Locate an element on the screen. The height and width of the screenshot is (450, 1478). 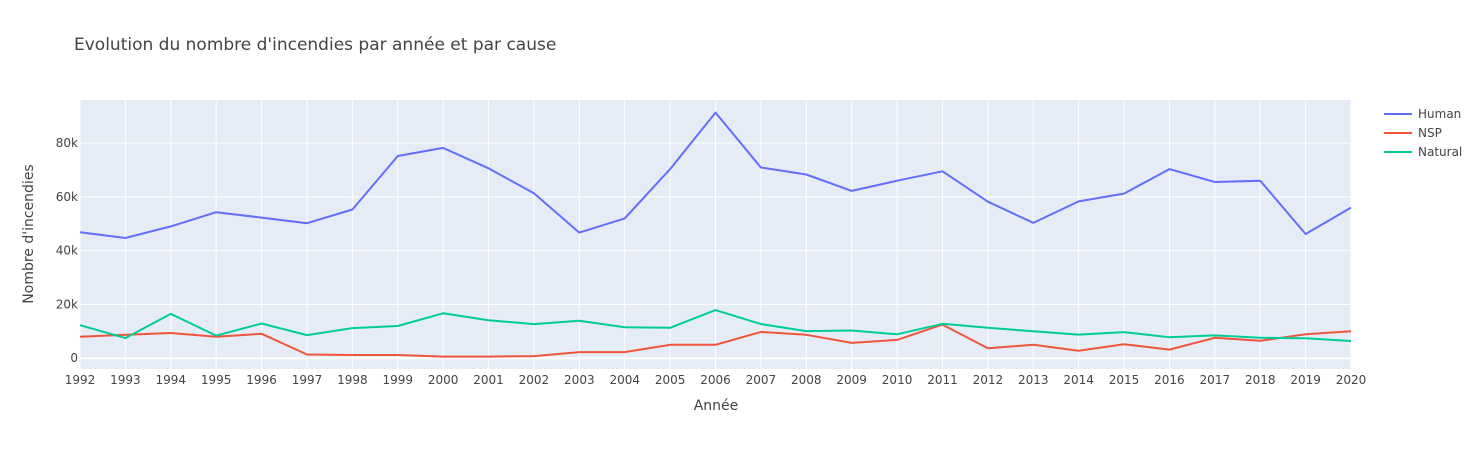
legend-item-nsp: NSP is located at coordinates (1413, 133).